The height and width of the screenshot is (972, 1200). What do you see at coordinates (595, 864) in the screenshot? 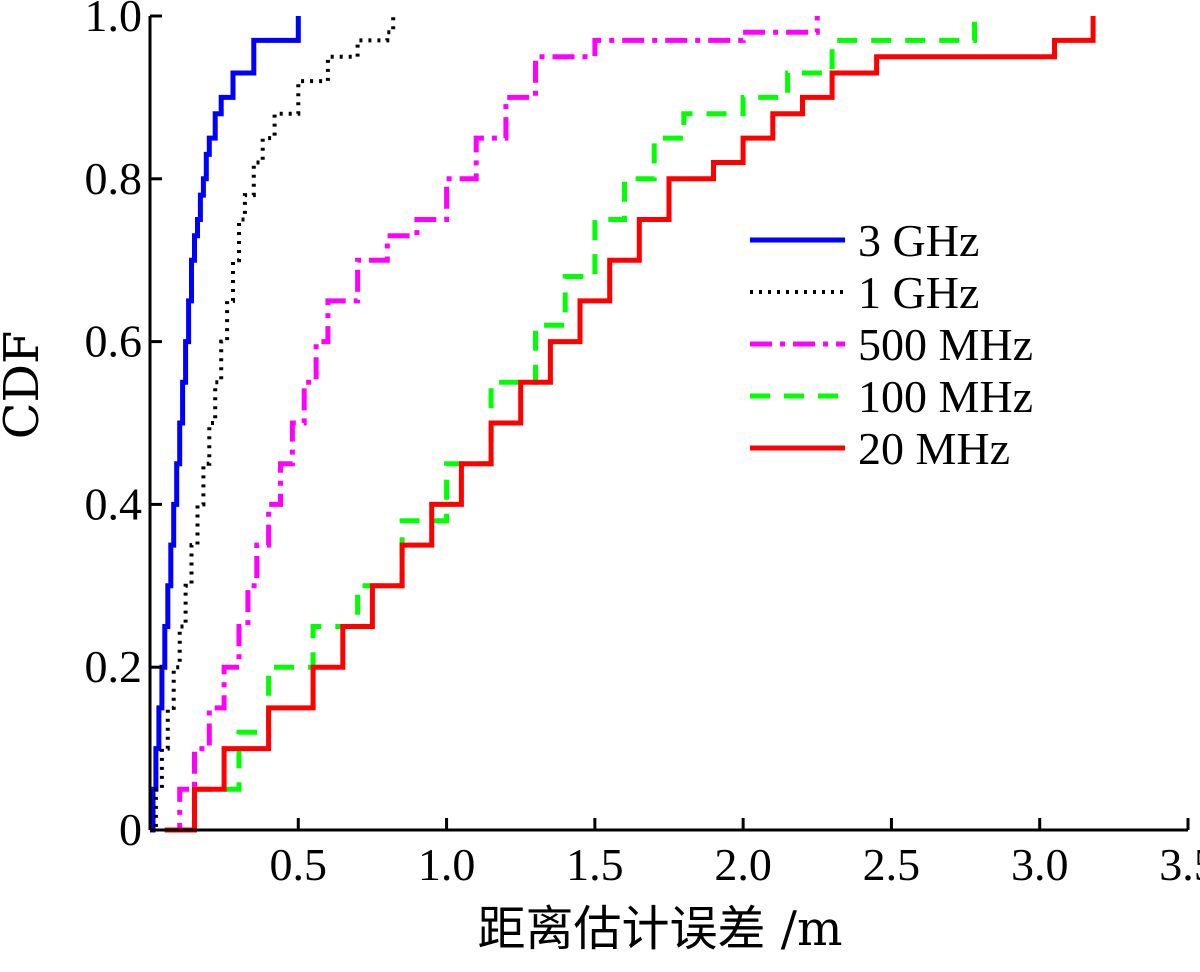
I see `x-tick-label: 1.5` at bounding box center [595, 864].